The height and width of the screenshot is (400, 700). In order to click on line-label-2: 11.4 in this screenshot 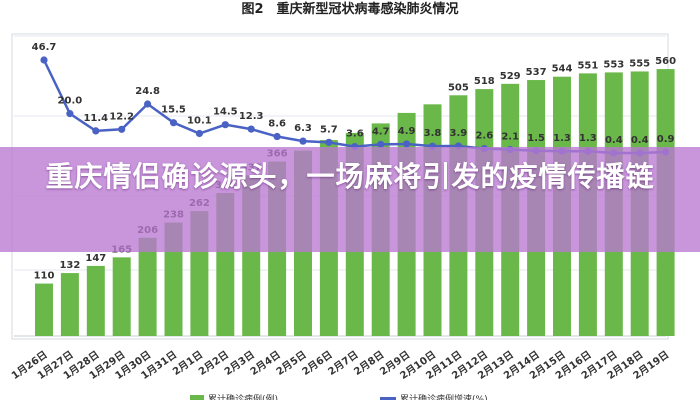, I will do `click(95, 118)`.